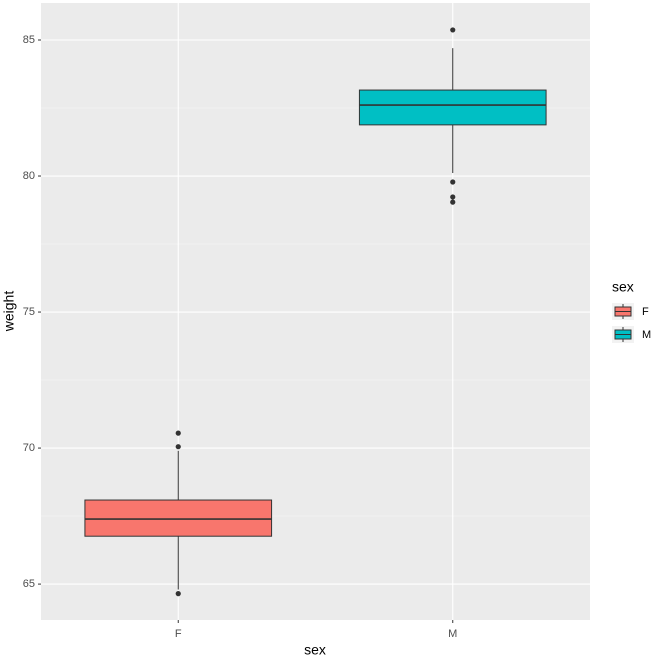  What do you see at coordinates (178, 634) in the screenshot?
I see `x-tick-label: F` at bounding box center [178, 634].